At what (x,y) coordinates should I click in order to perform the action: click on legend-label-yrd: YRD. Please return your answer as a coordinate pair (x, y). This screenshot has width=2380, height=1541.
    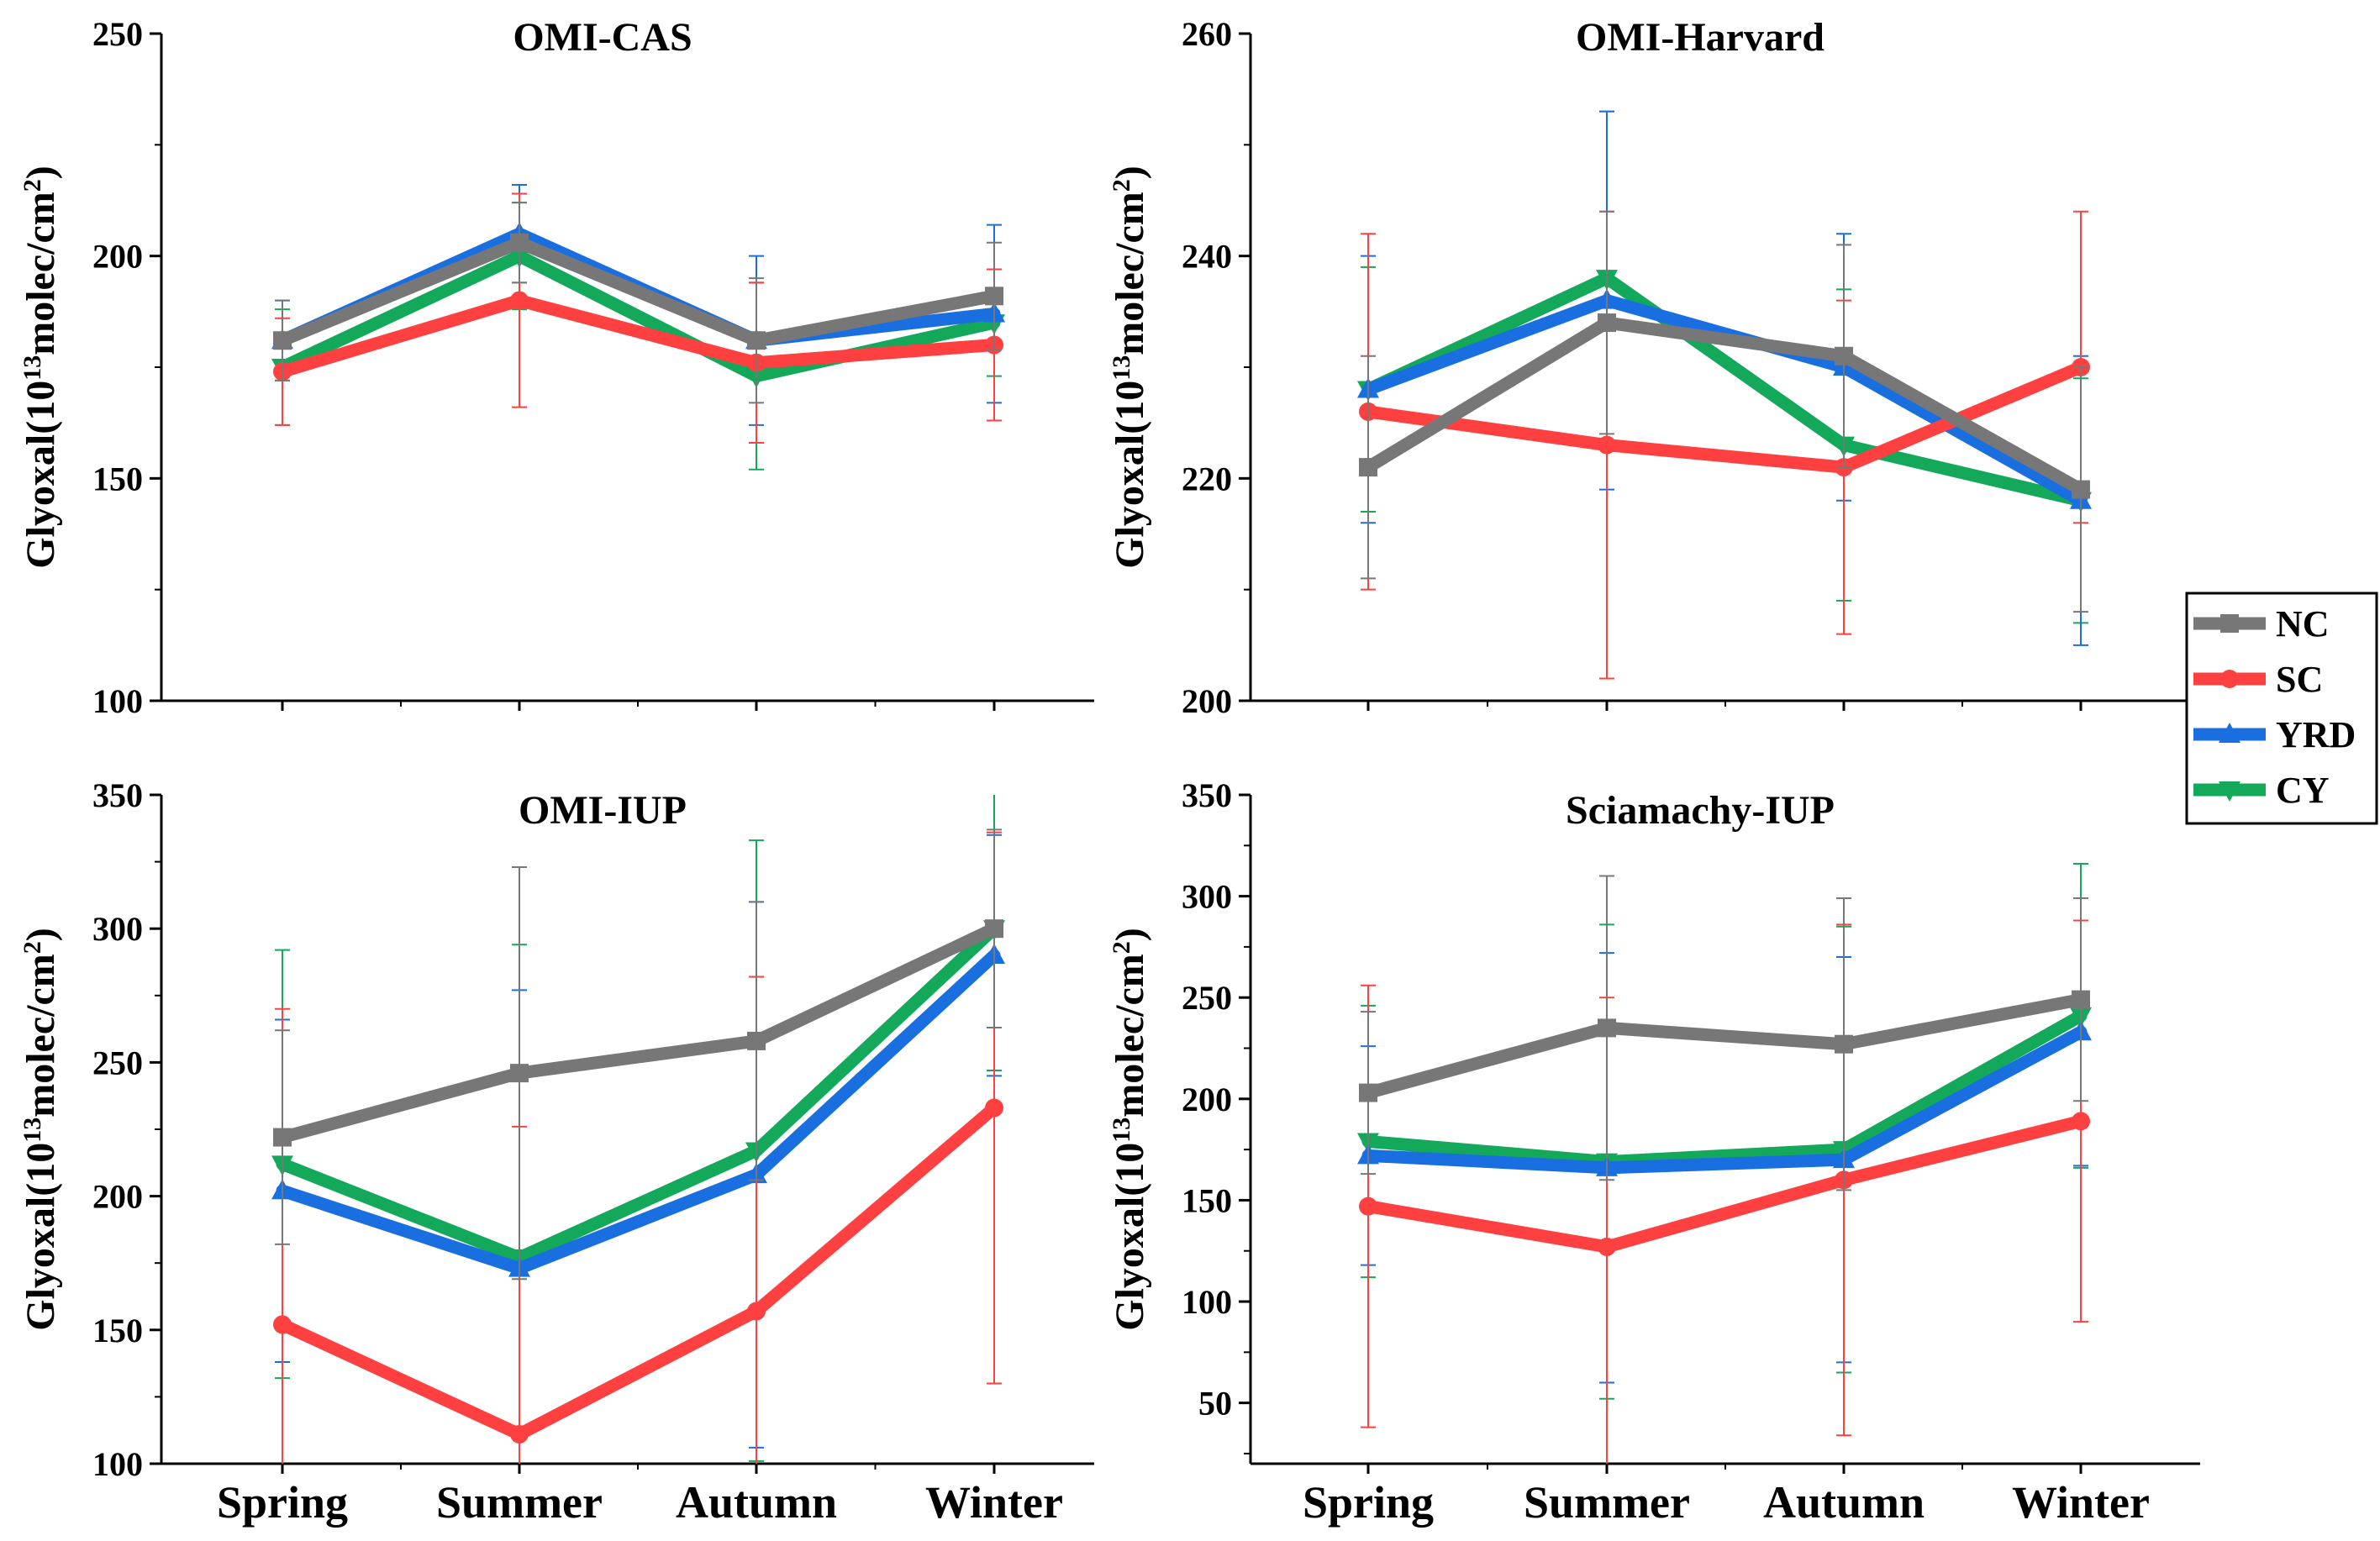
    Looking at the image, I should click on (2316, 734).